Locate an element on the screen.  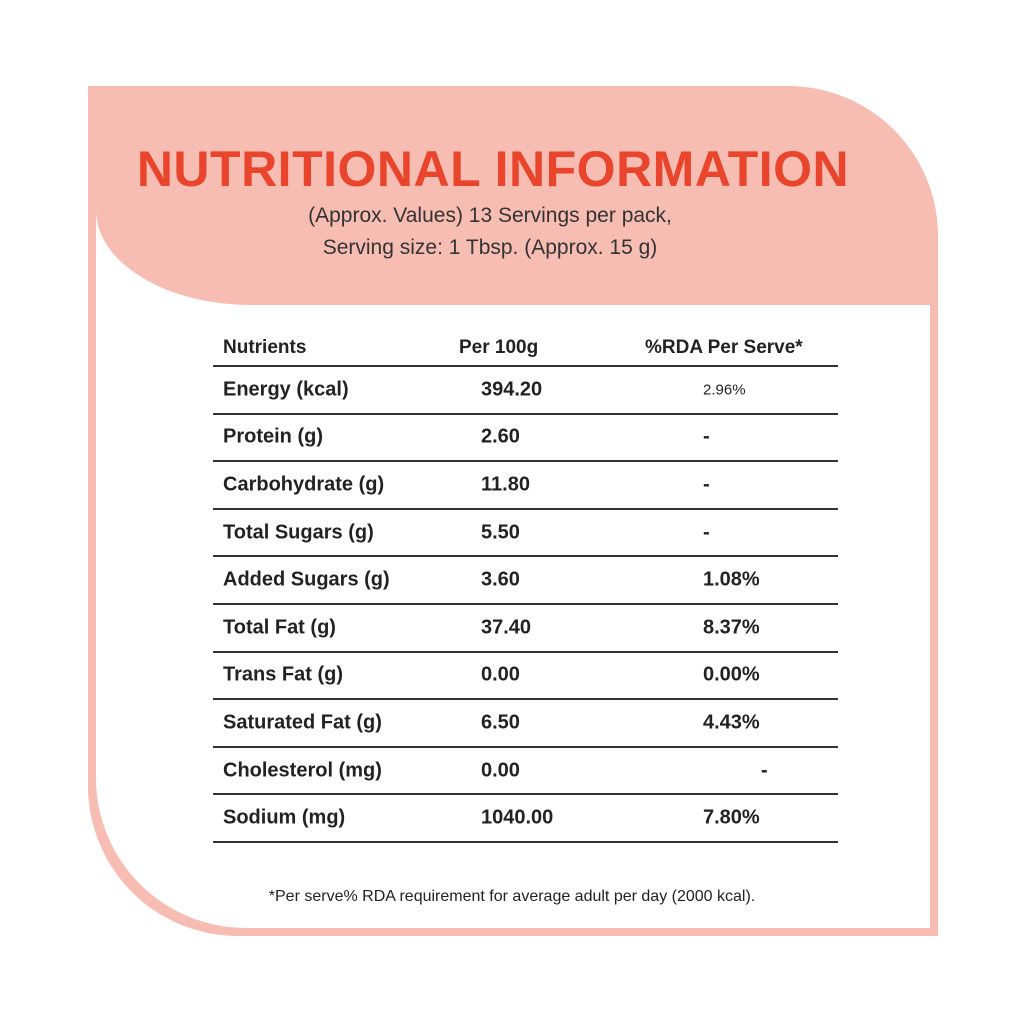
table-cell: 0.00% is located at coordinates (731, 674).